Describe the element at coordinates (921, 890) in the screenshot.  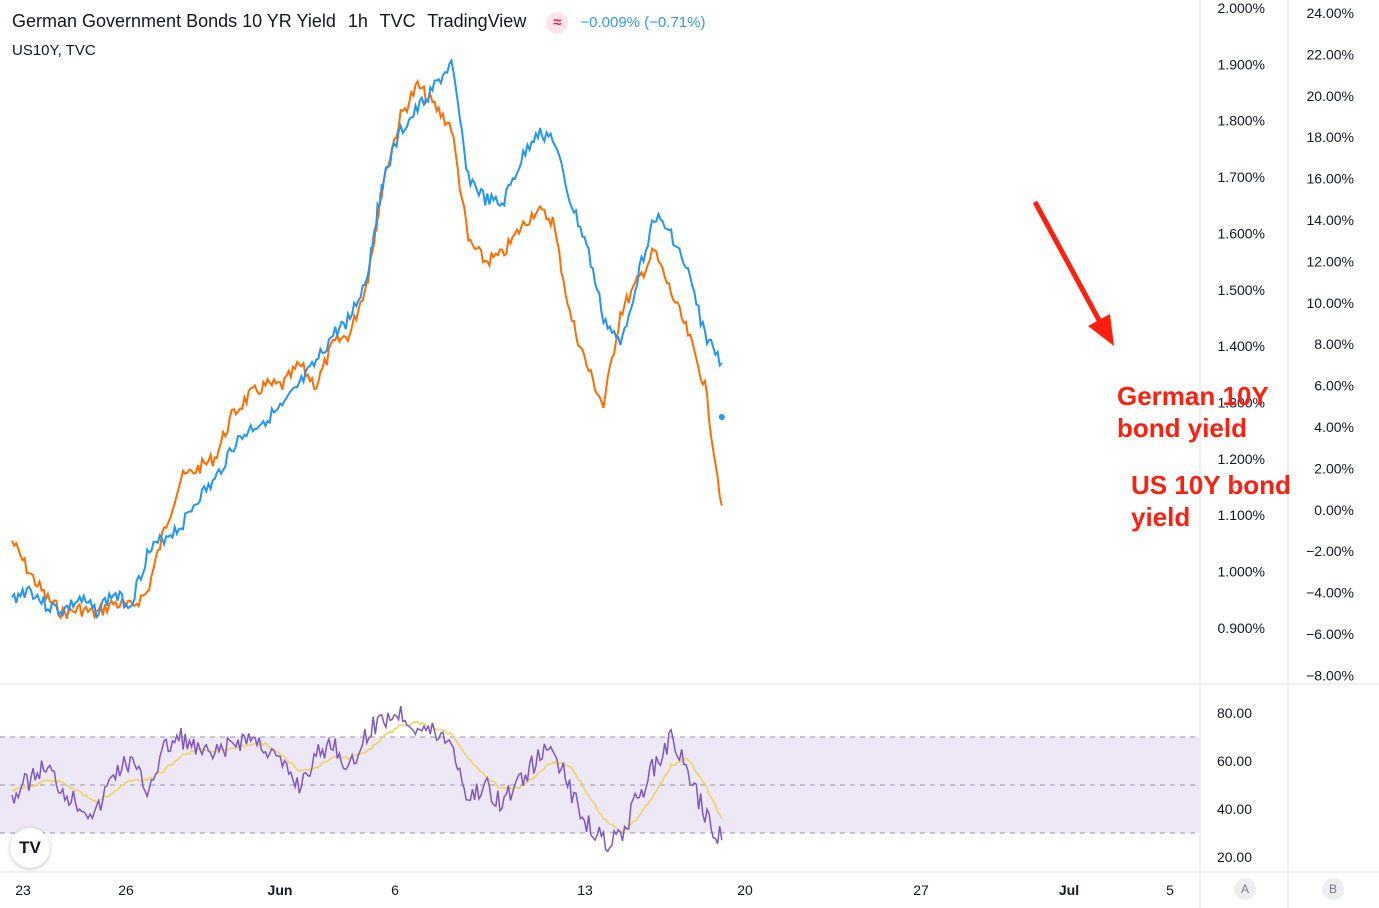
I see `x-axis-tick: 27` at that location.